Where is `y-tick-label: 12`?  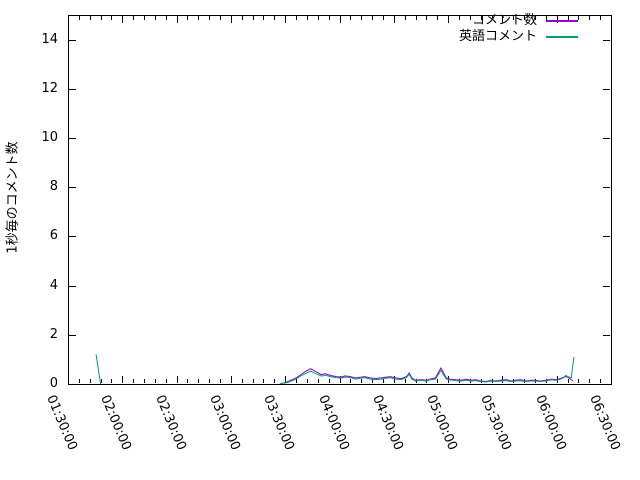
y-tick-label: 12 is located at coordinates (49, 88).